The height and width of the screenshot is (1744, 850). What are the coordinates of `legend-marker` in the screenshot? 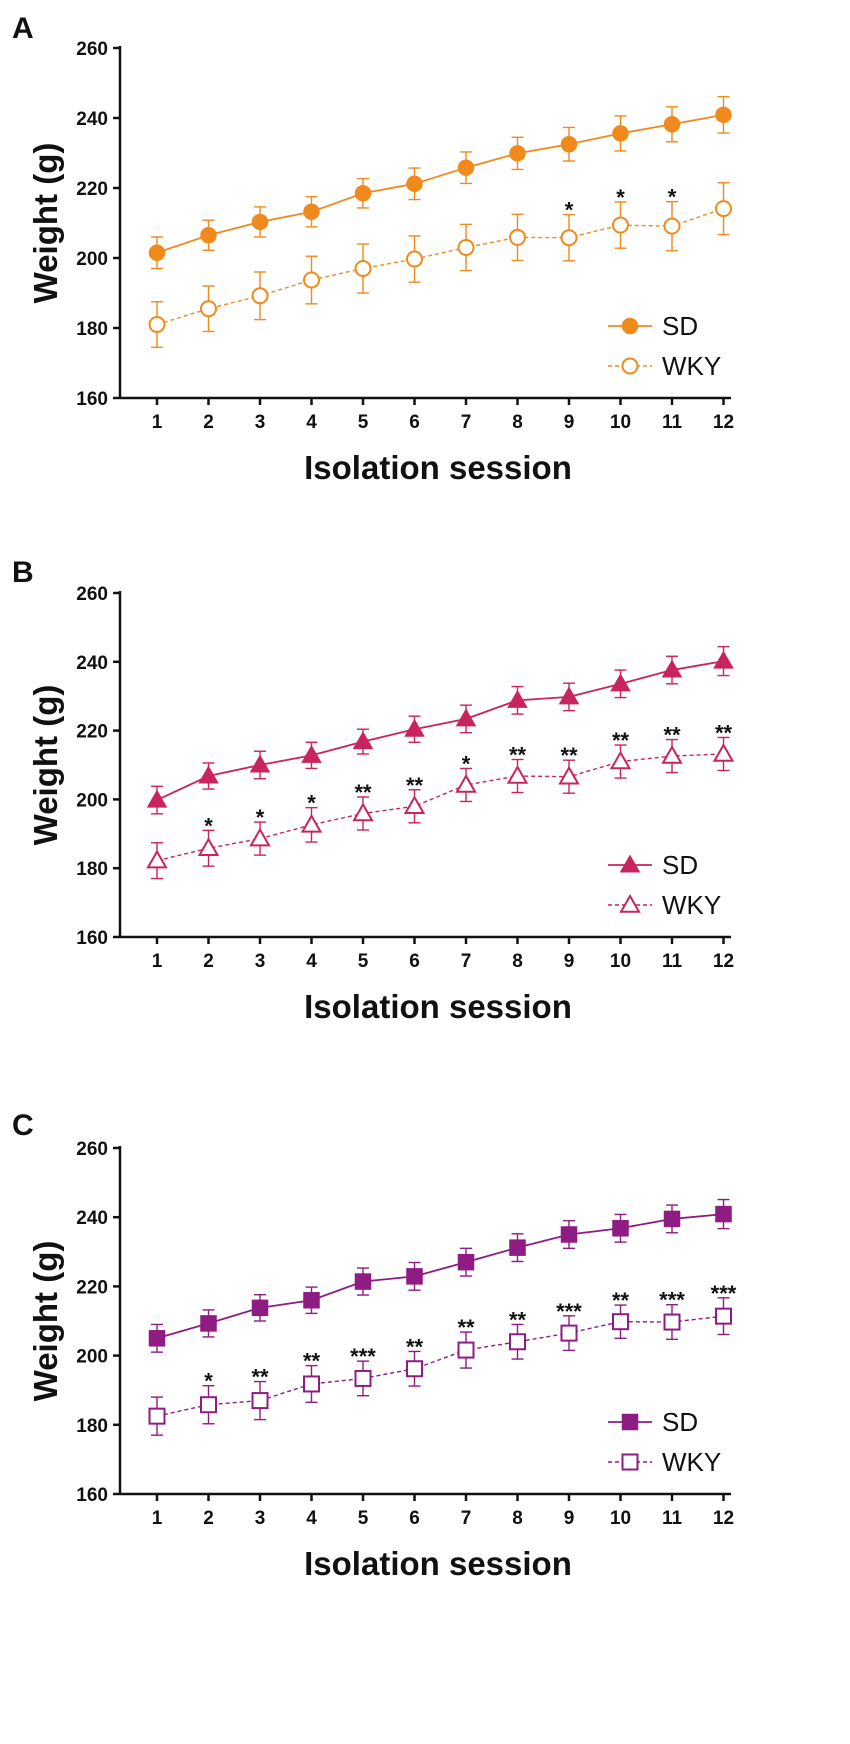 It's located at (630, 903).